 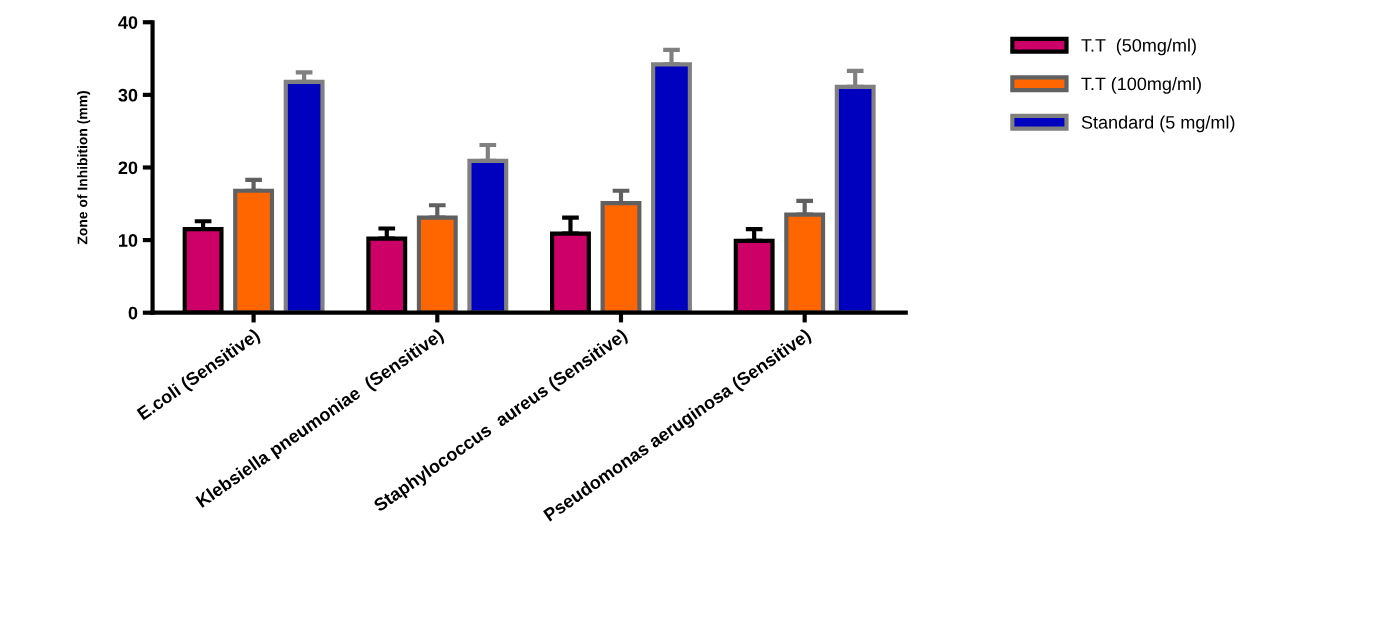 What do you see at coordinates (1138, 47) in the screenshot?
I see `legend-label: T.T (50mg/ml)` at bounding box center [1138, 47].